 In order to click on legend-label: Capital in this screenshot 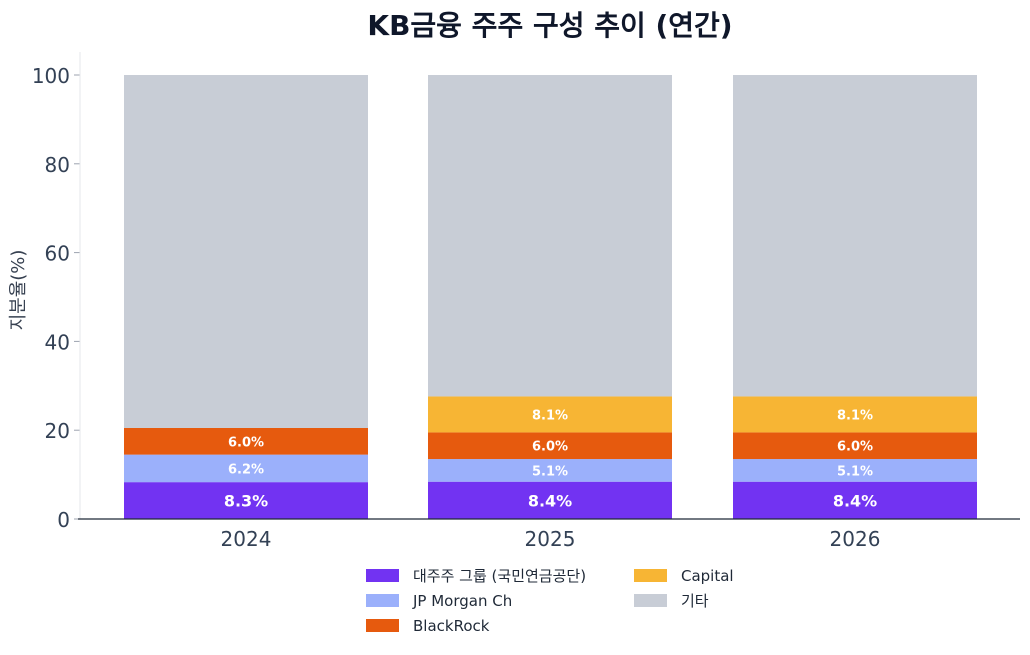, I will do `click(707, 575)`.